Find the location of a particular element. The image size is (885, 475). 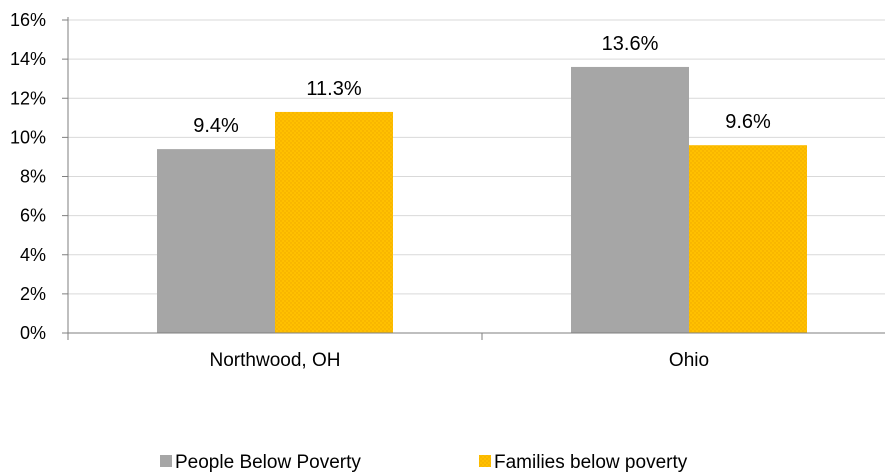

x-axis-category-labels: Northwood, OH Ohio is located at coordinates (460, 360).